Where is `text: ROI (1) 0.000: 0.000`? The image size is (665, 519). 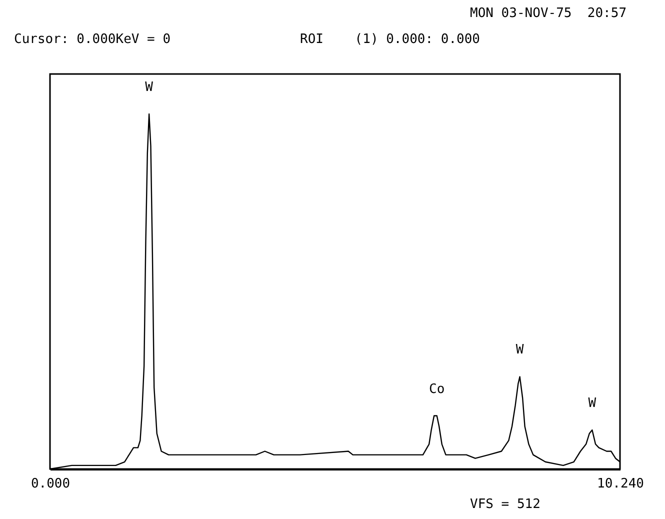
text: ROI (1) 0.000: 0.000 is located at coordinates (390, 39).